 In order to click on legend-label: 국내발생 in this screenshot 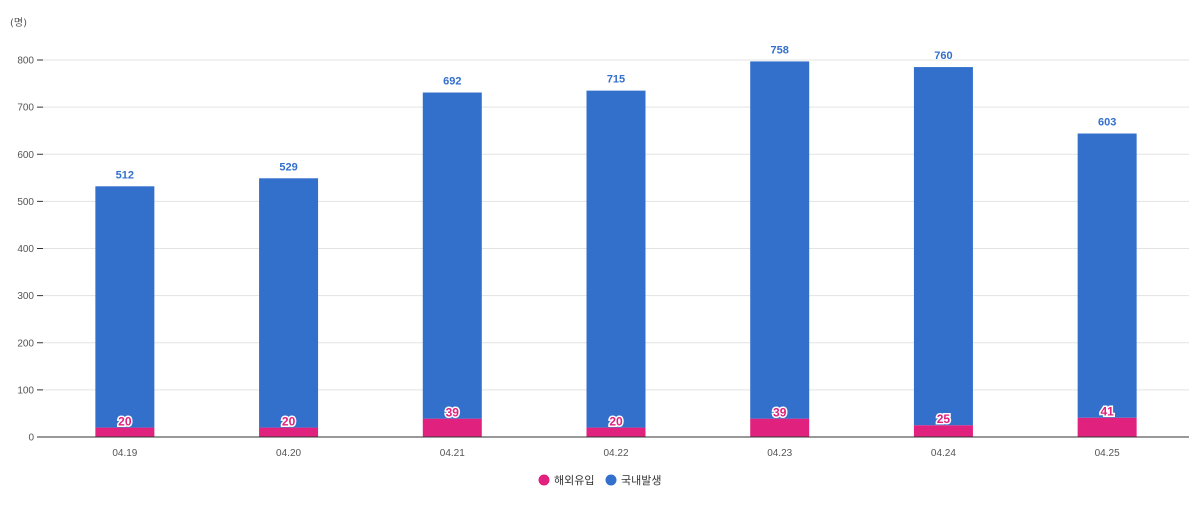, I will do `click(641, 480)`.